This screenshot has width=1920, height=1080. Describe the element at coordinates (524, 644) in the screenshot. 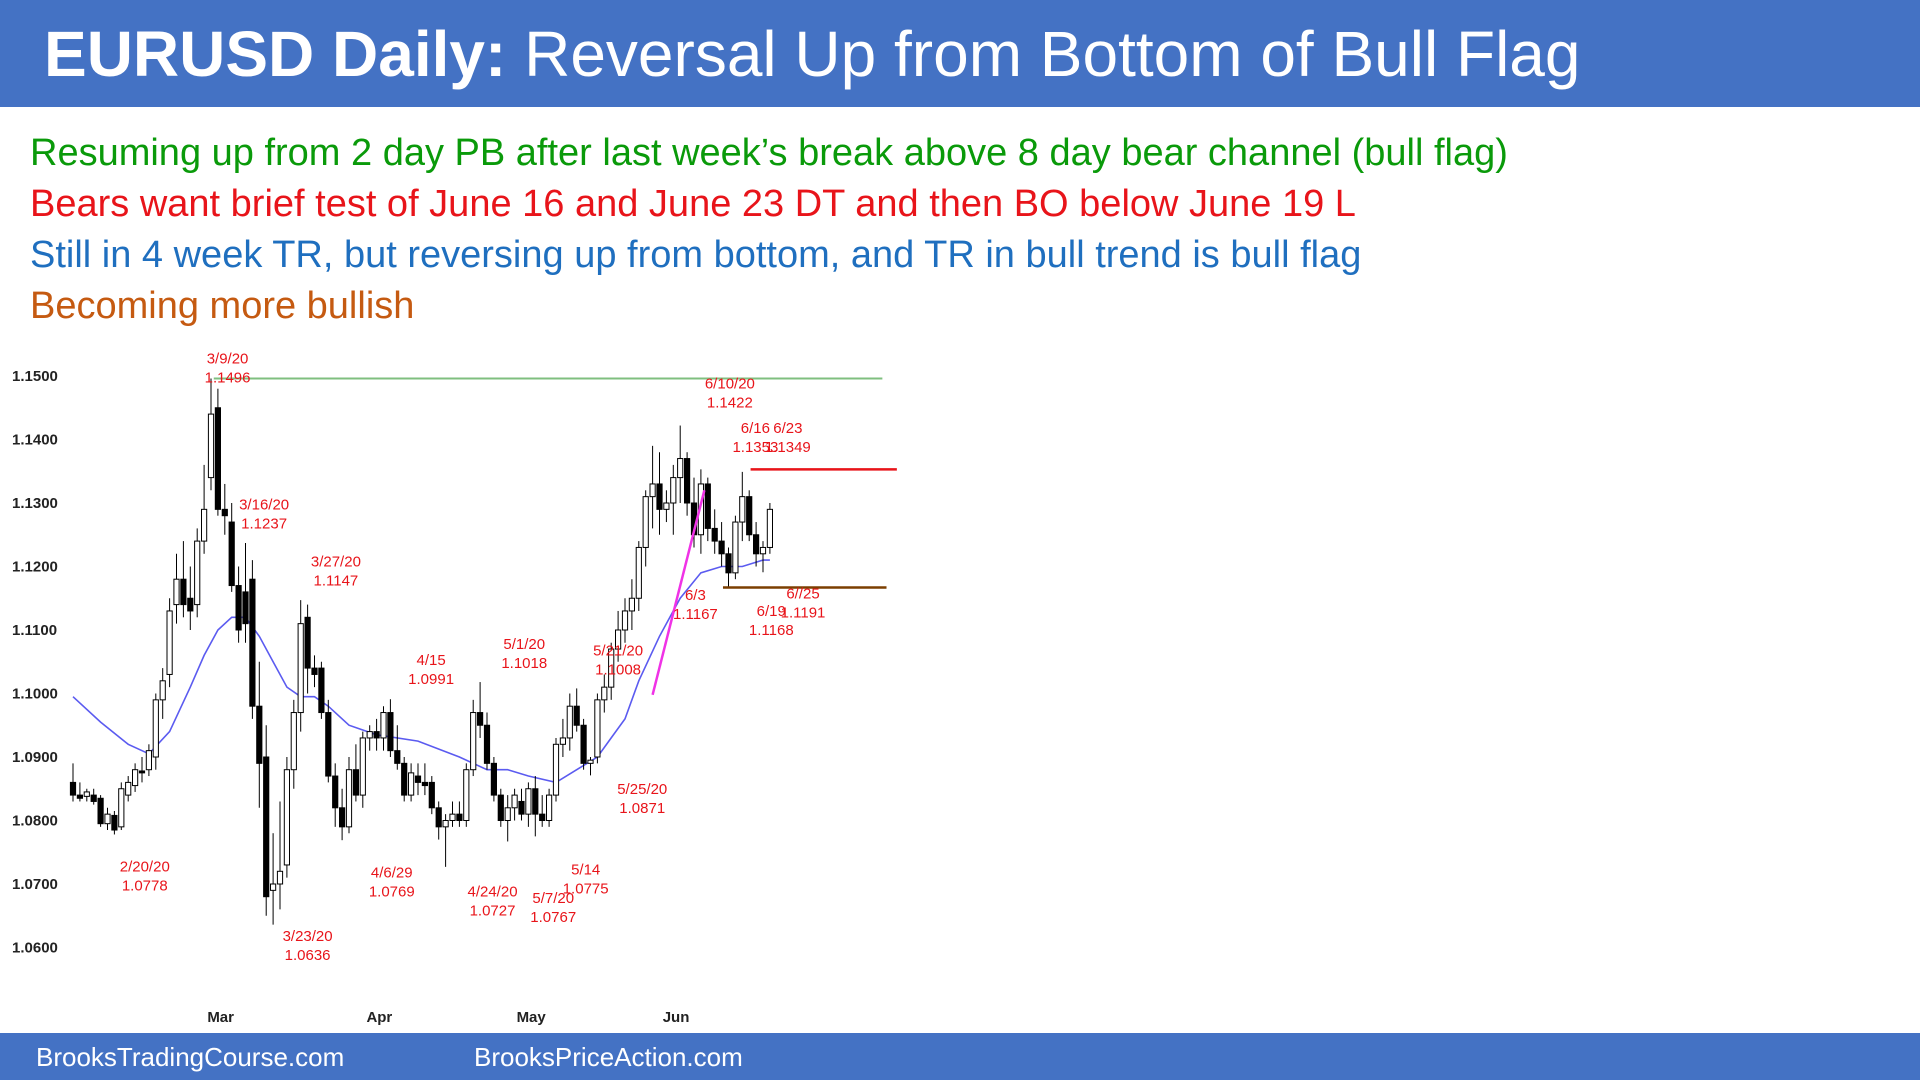

I see `price-annotation: 5/1/20` at that location.